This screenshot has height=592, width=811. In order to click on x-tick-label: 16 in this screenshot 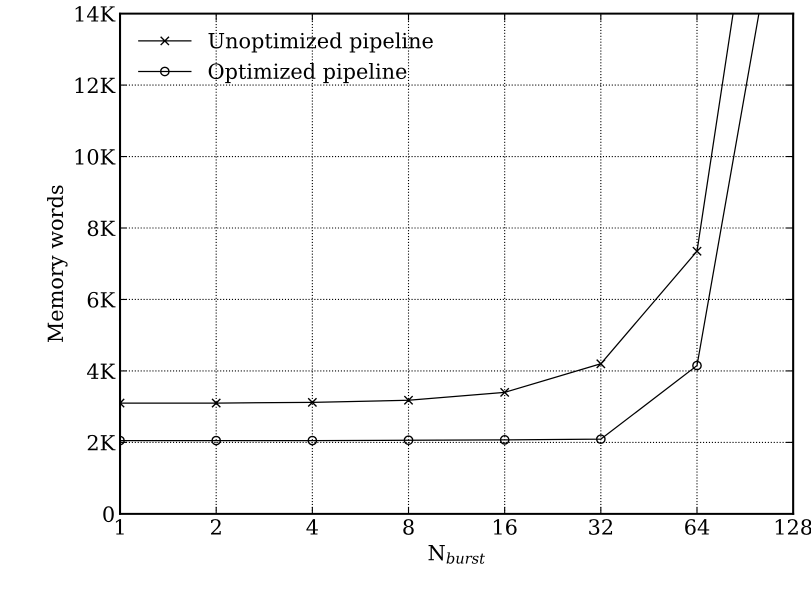, I will do `click(505, 527)`.